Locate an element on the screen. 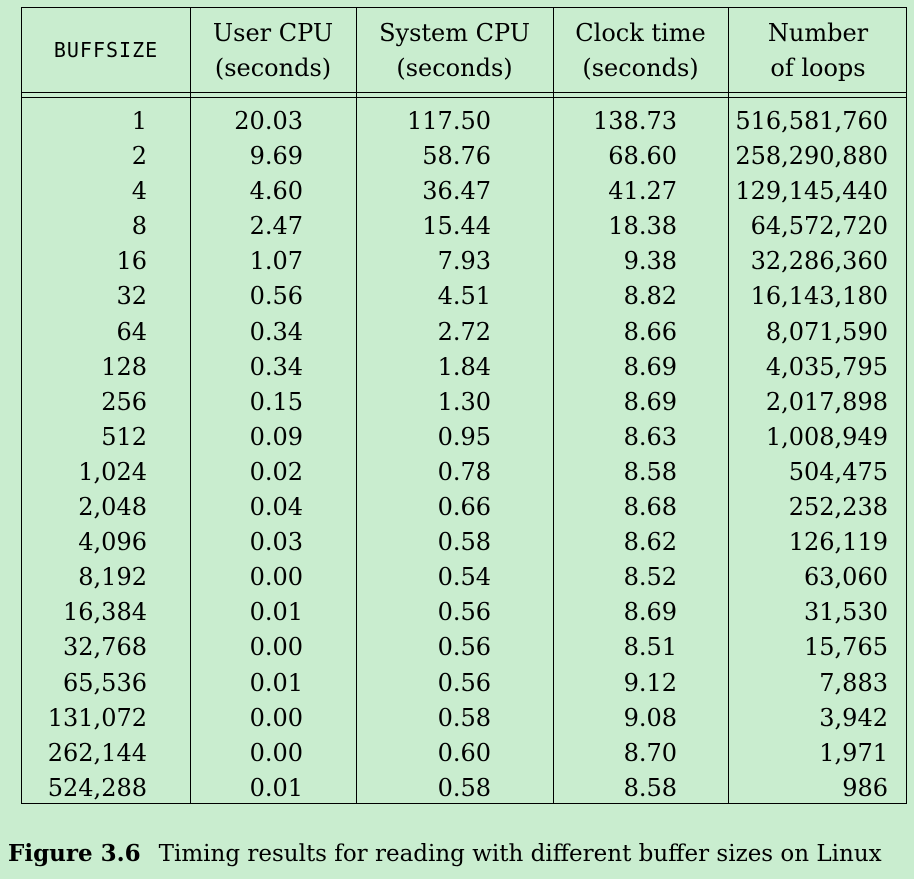  cell-loops: 16,143,180 is located at coordinates (819, 296).